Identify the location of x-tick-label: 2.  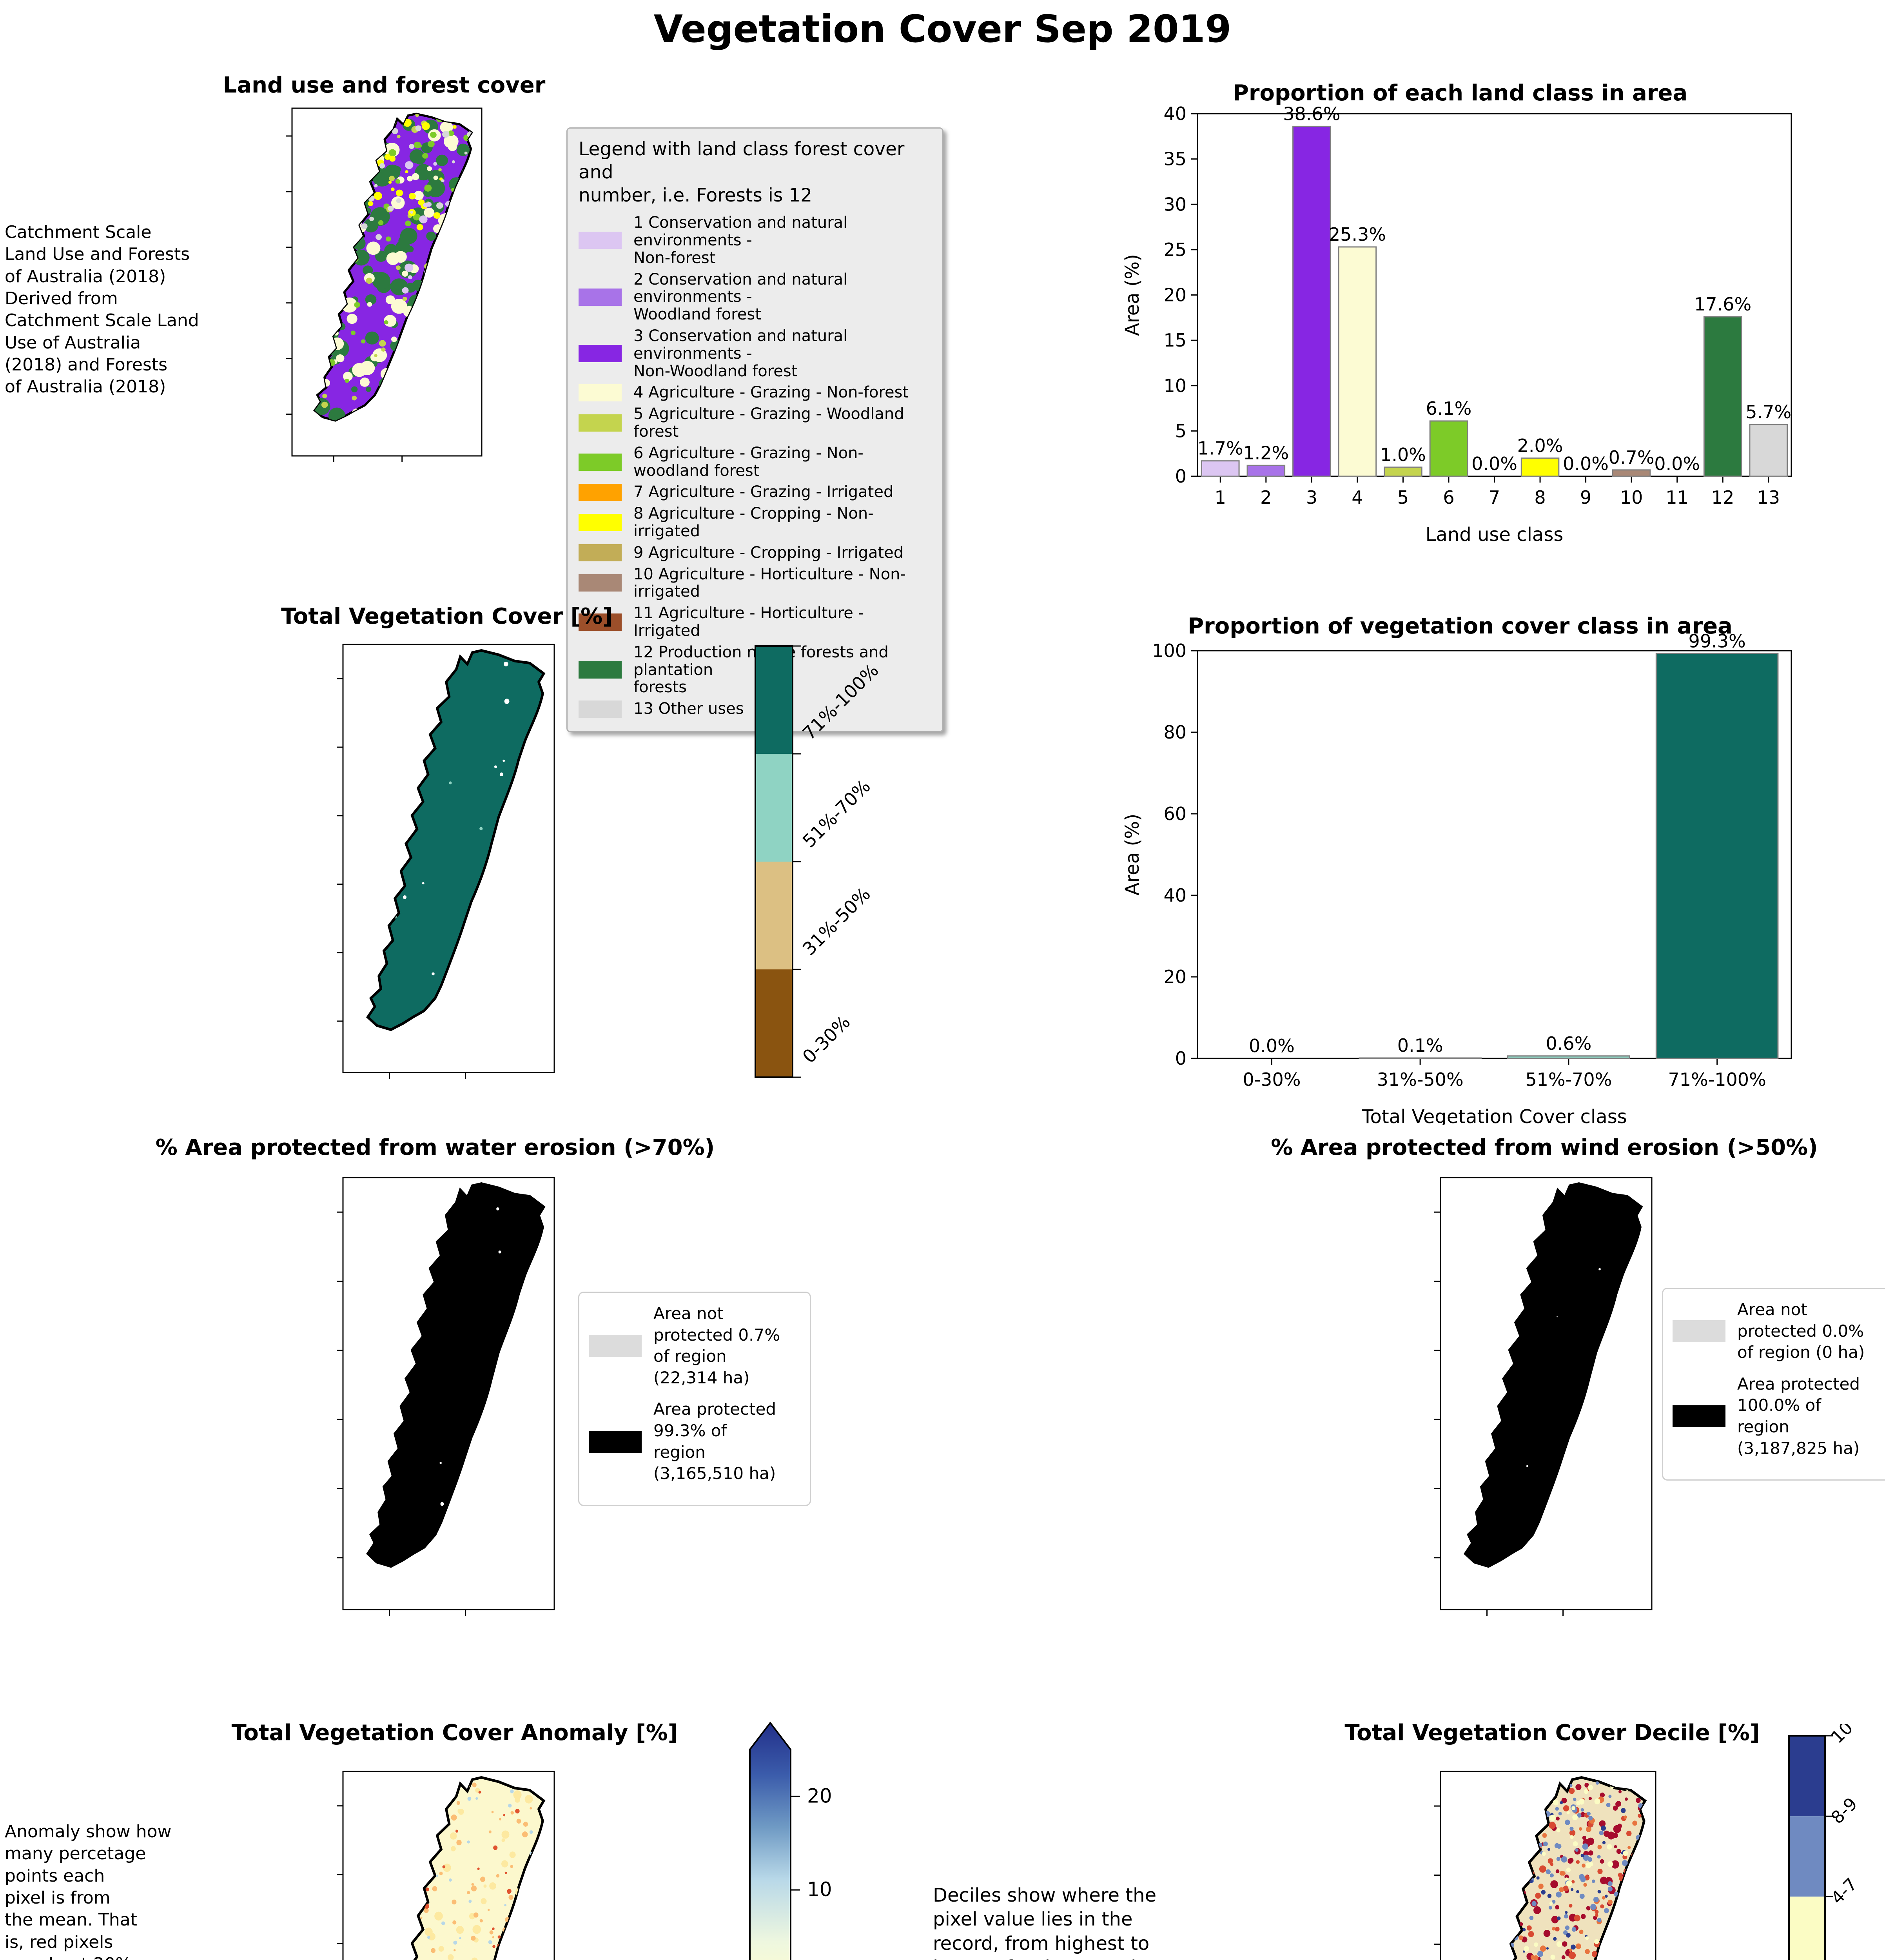
(1266, 498).